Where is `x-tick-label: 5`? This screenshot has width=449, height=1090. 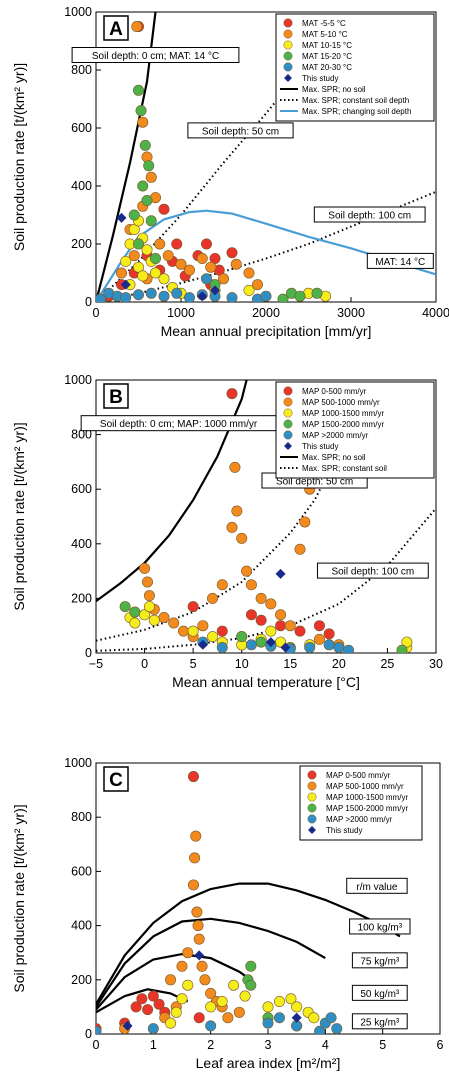
x-tick-label: 5 is located at coordinates (382, 1045).